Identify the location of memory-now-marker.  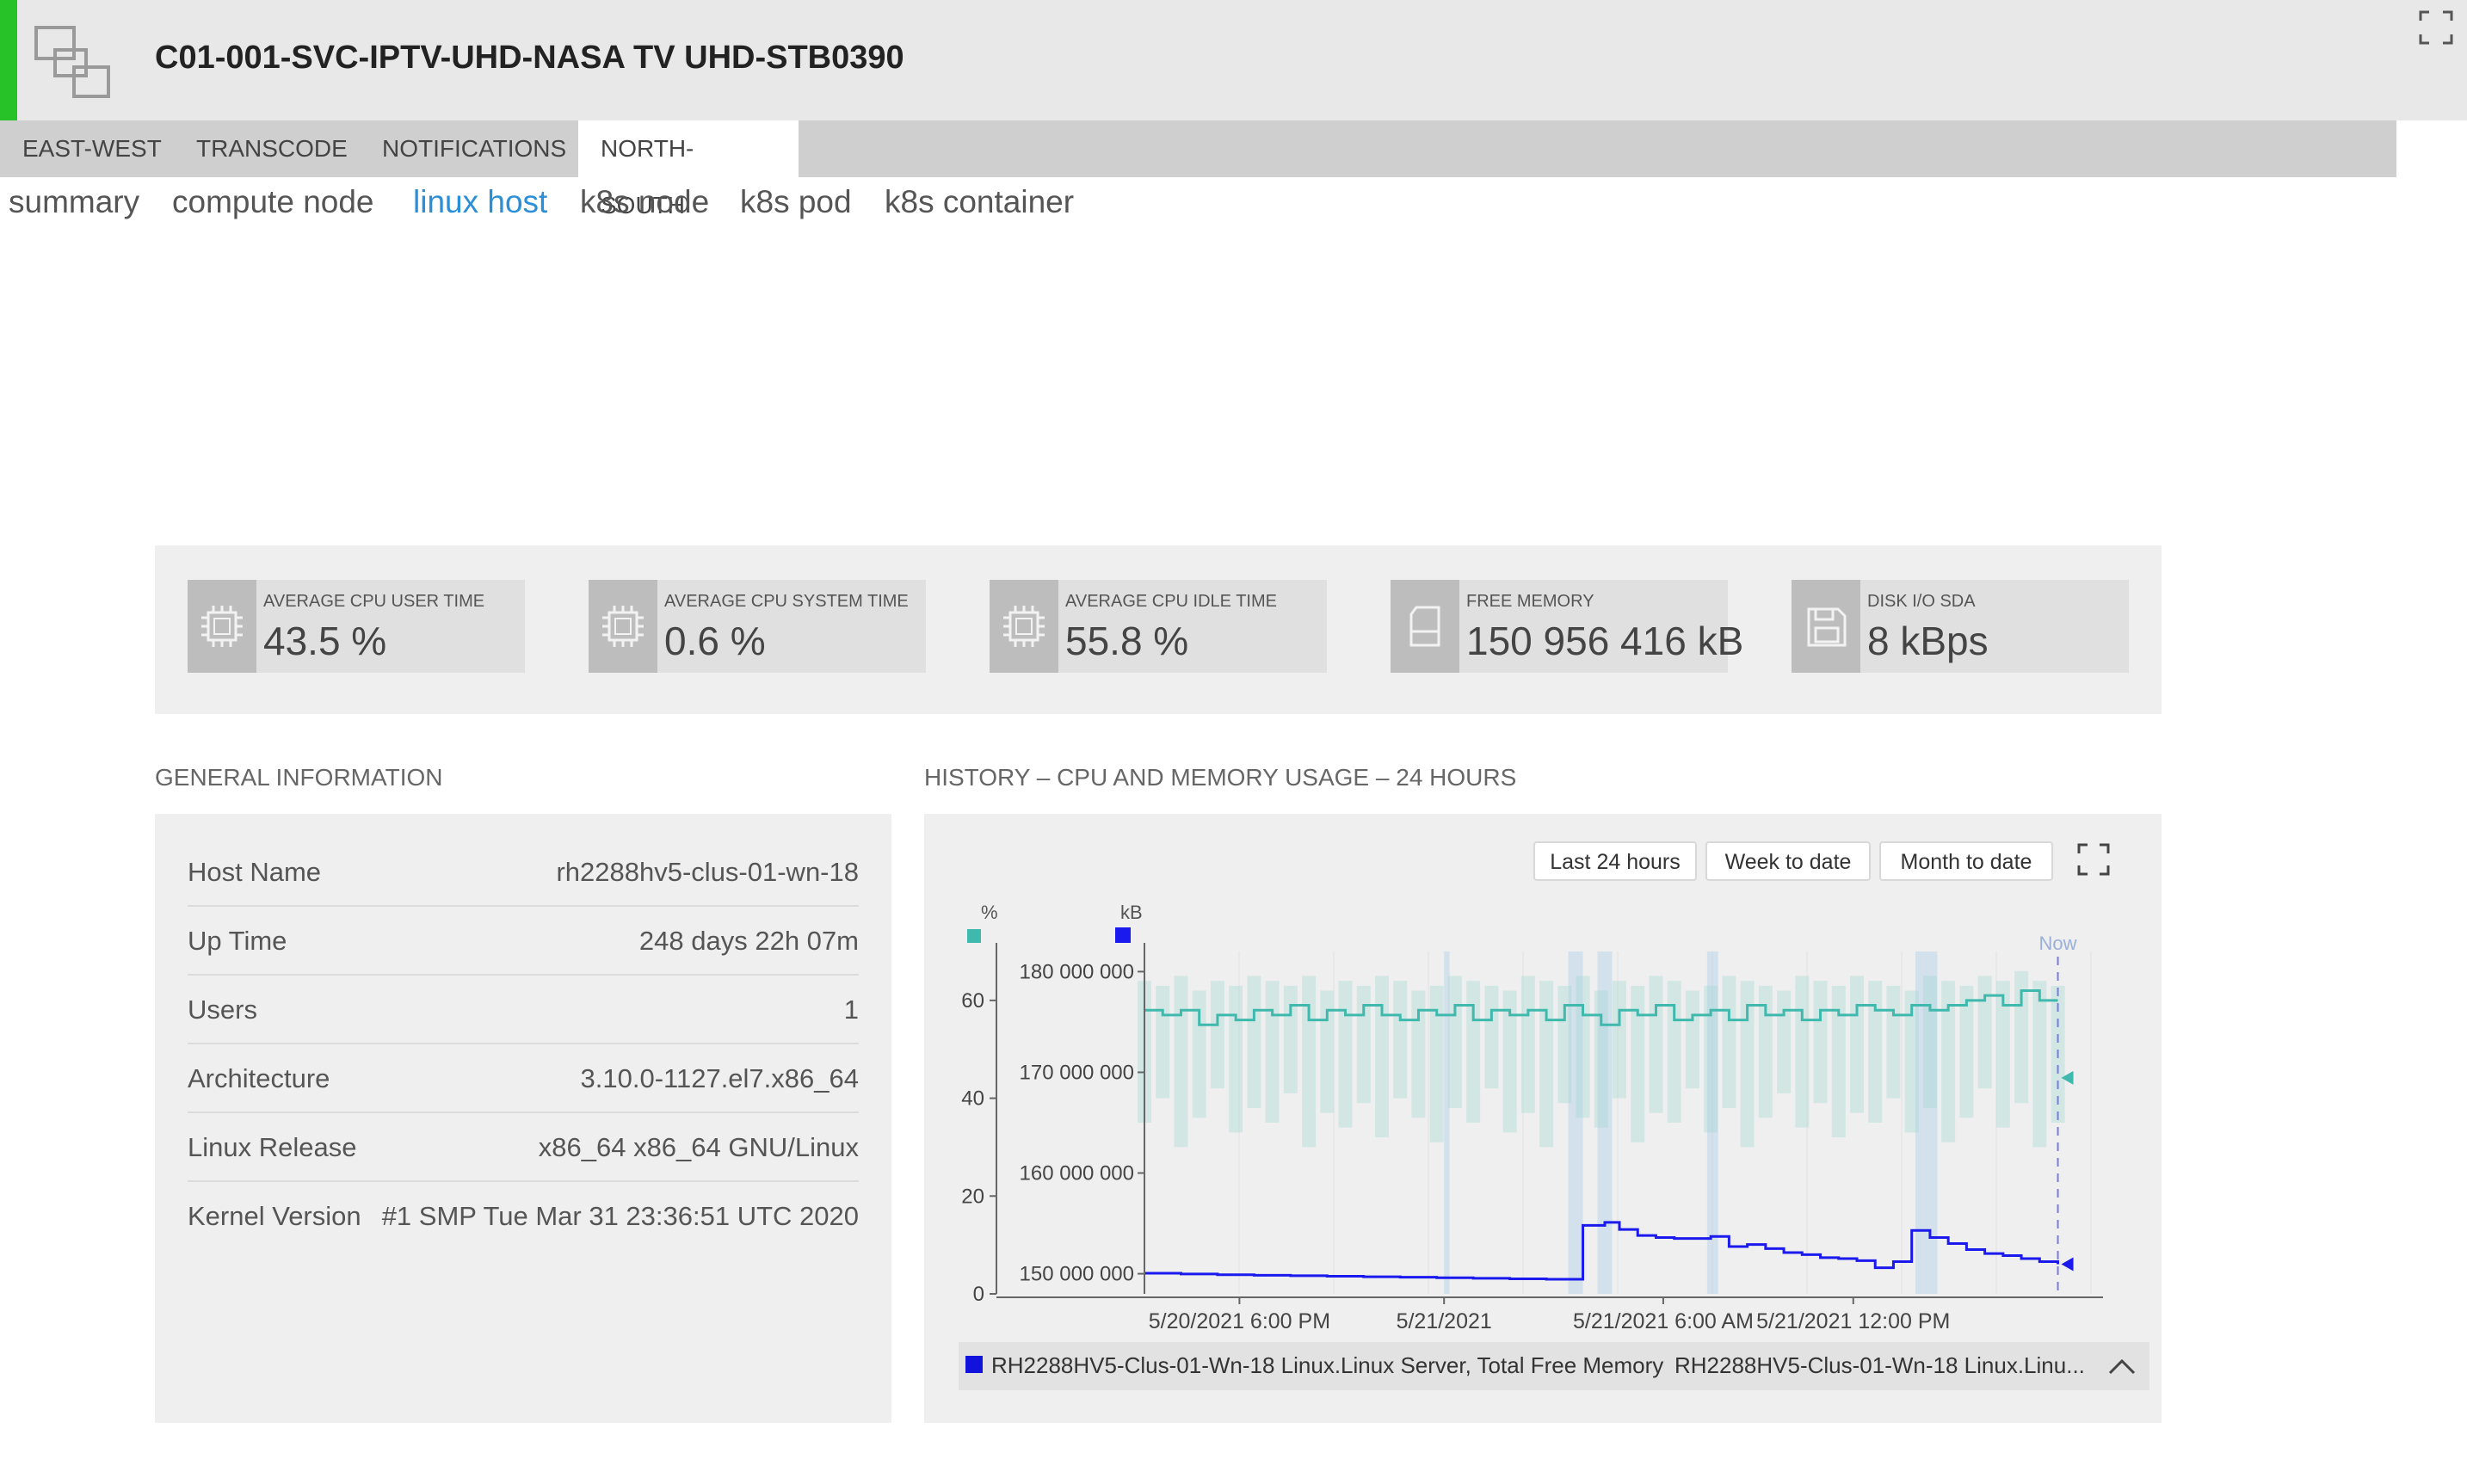
(2067, 1264).